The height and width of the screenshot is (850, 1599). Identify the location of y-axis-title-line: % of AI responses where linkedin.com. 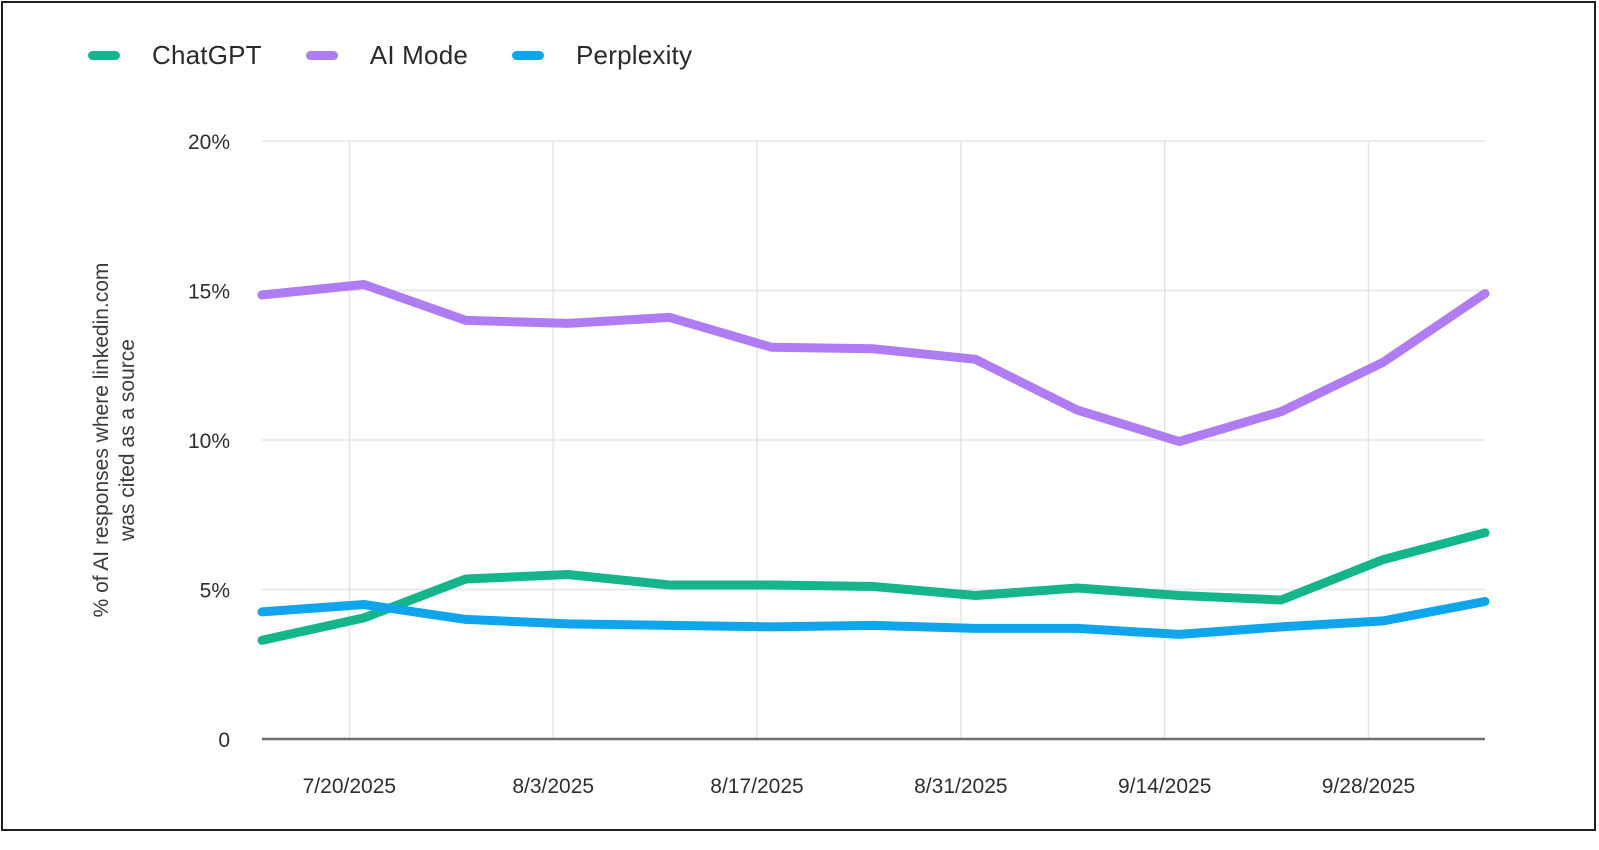
(101, 440).